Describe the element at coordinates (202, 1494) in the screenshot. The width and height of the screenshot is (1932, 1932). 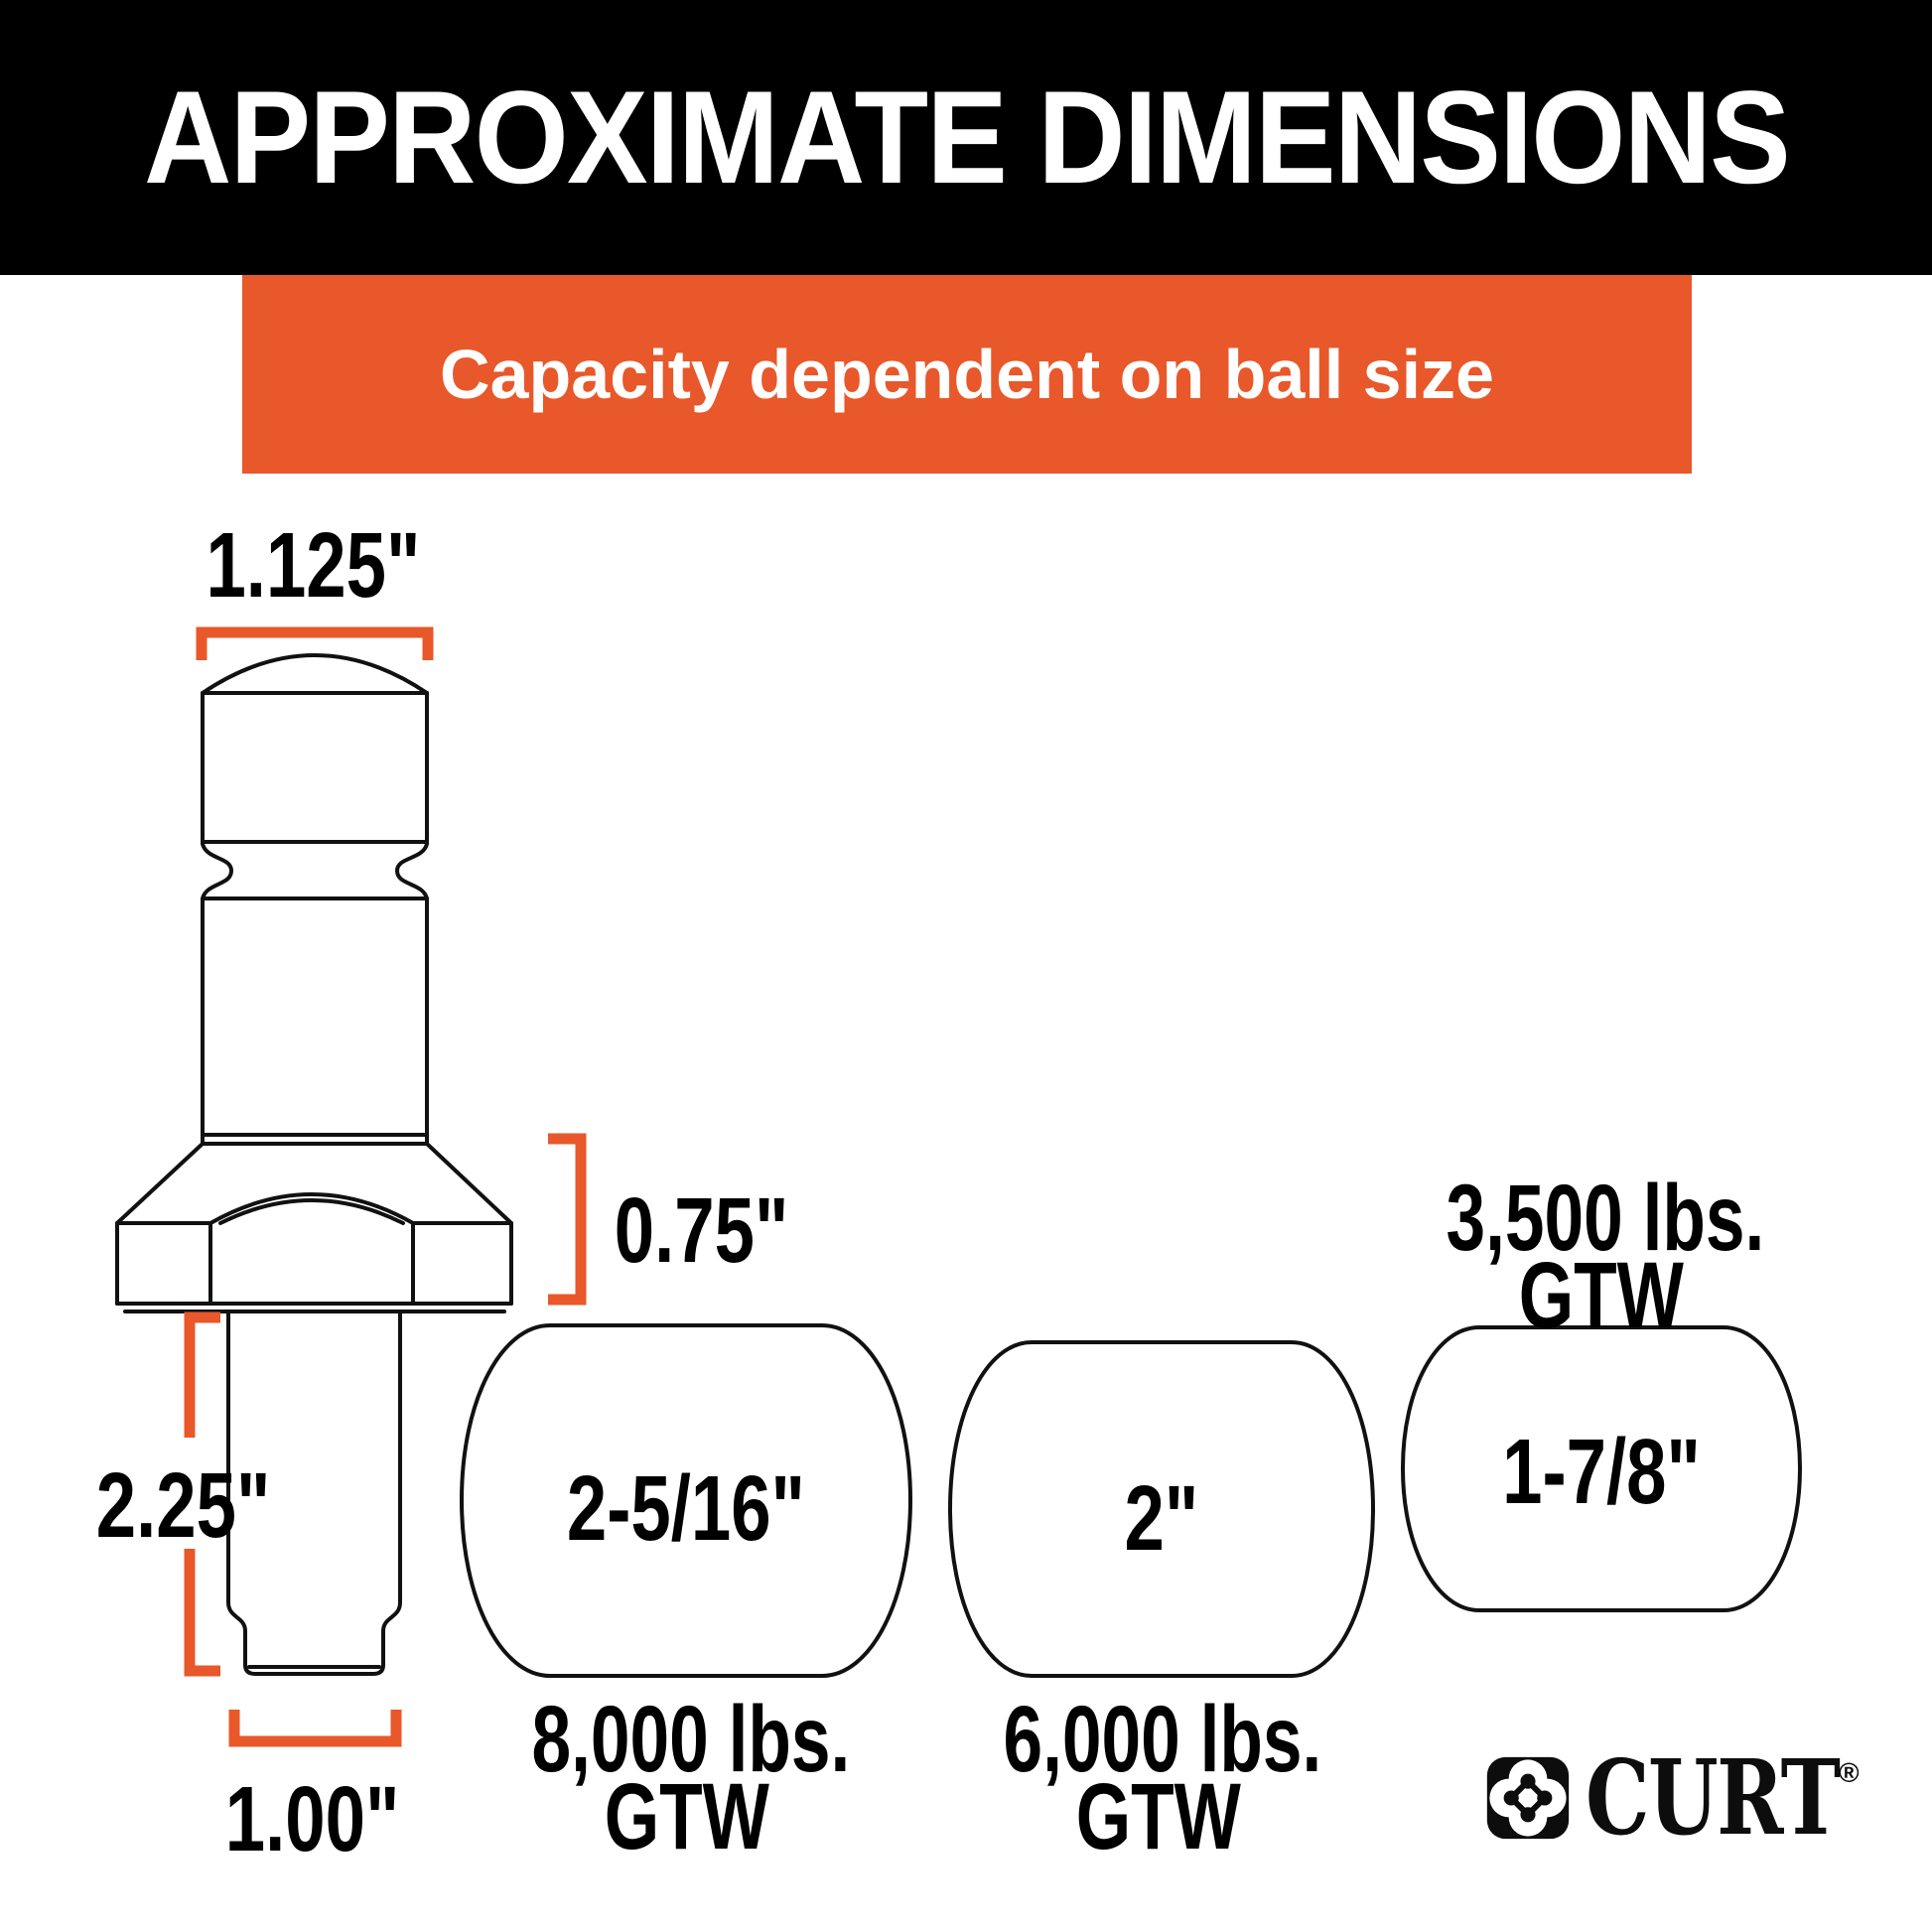
I see `bracket-shank-length` at that location.